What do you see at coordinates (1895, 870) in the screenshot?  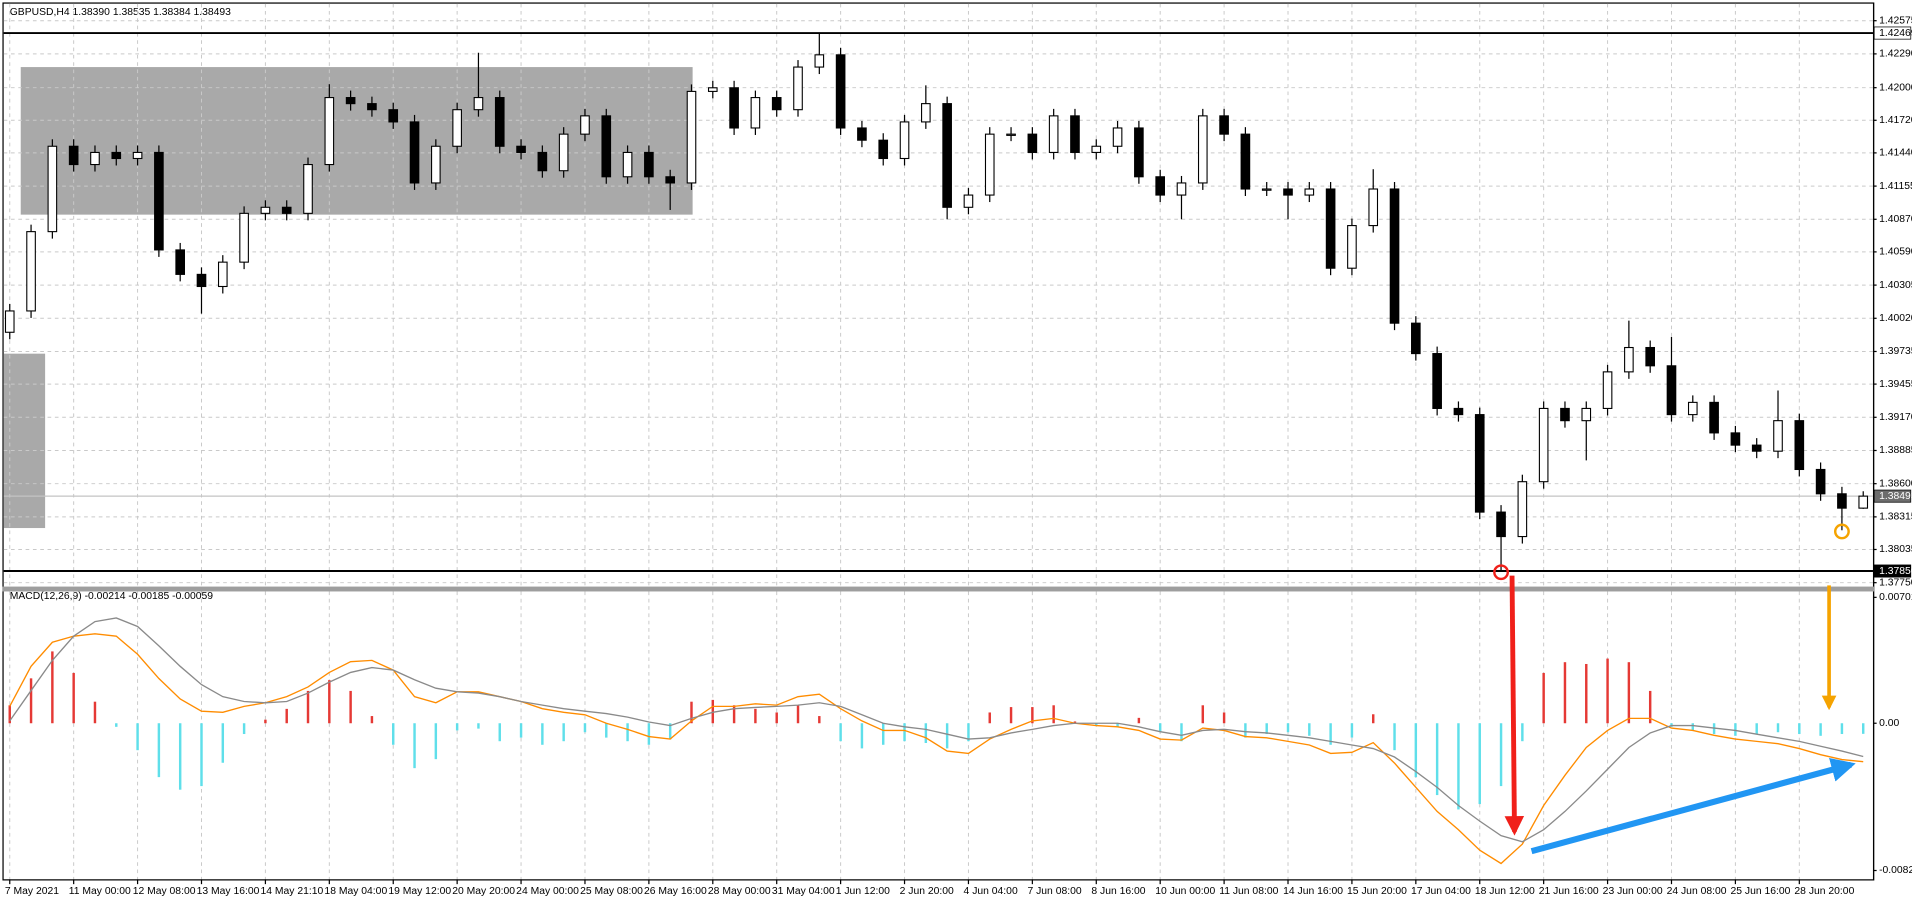 I see `y-tick-label: -0.0082` at bounding box center [1895, 870].